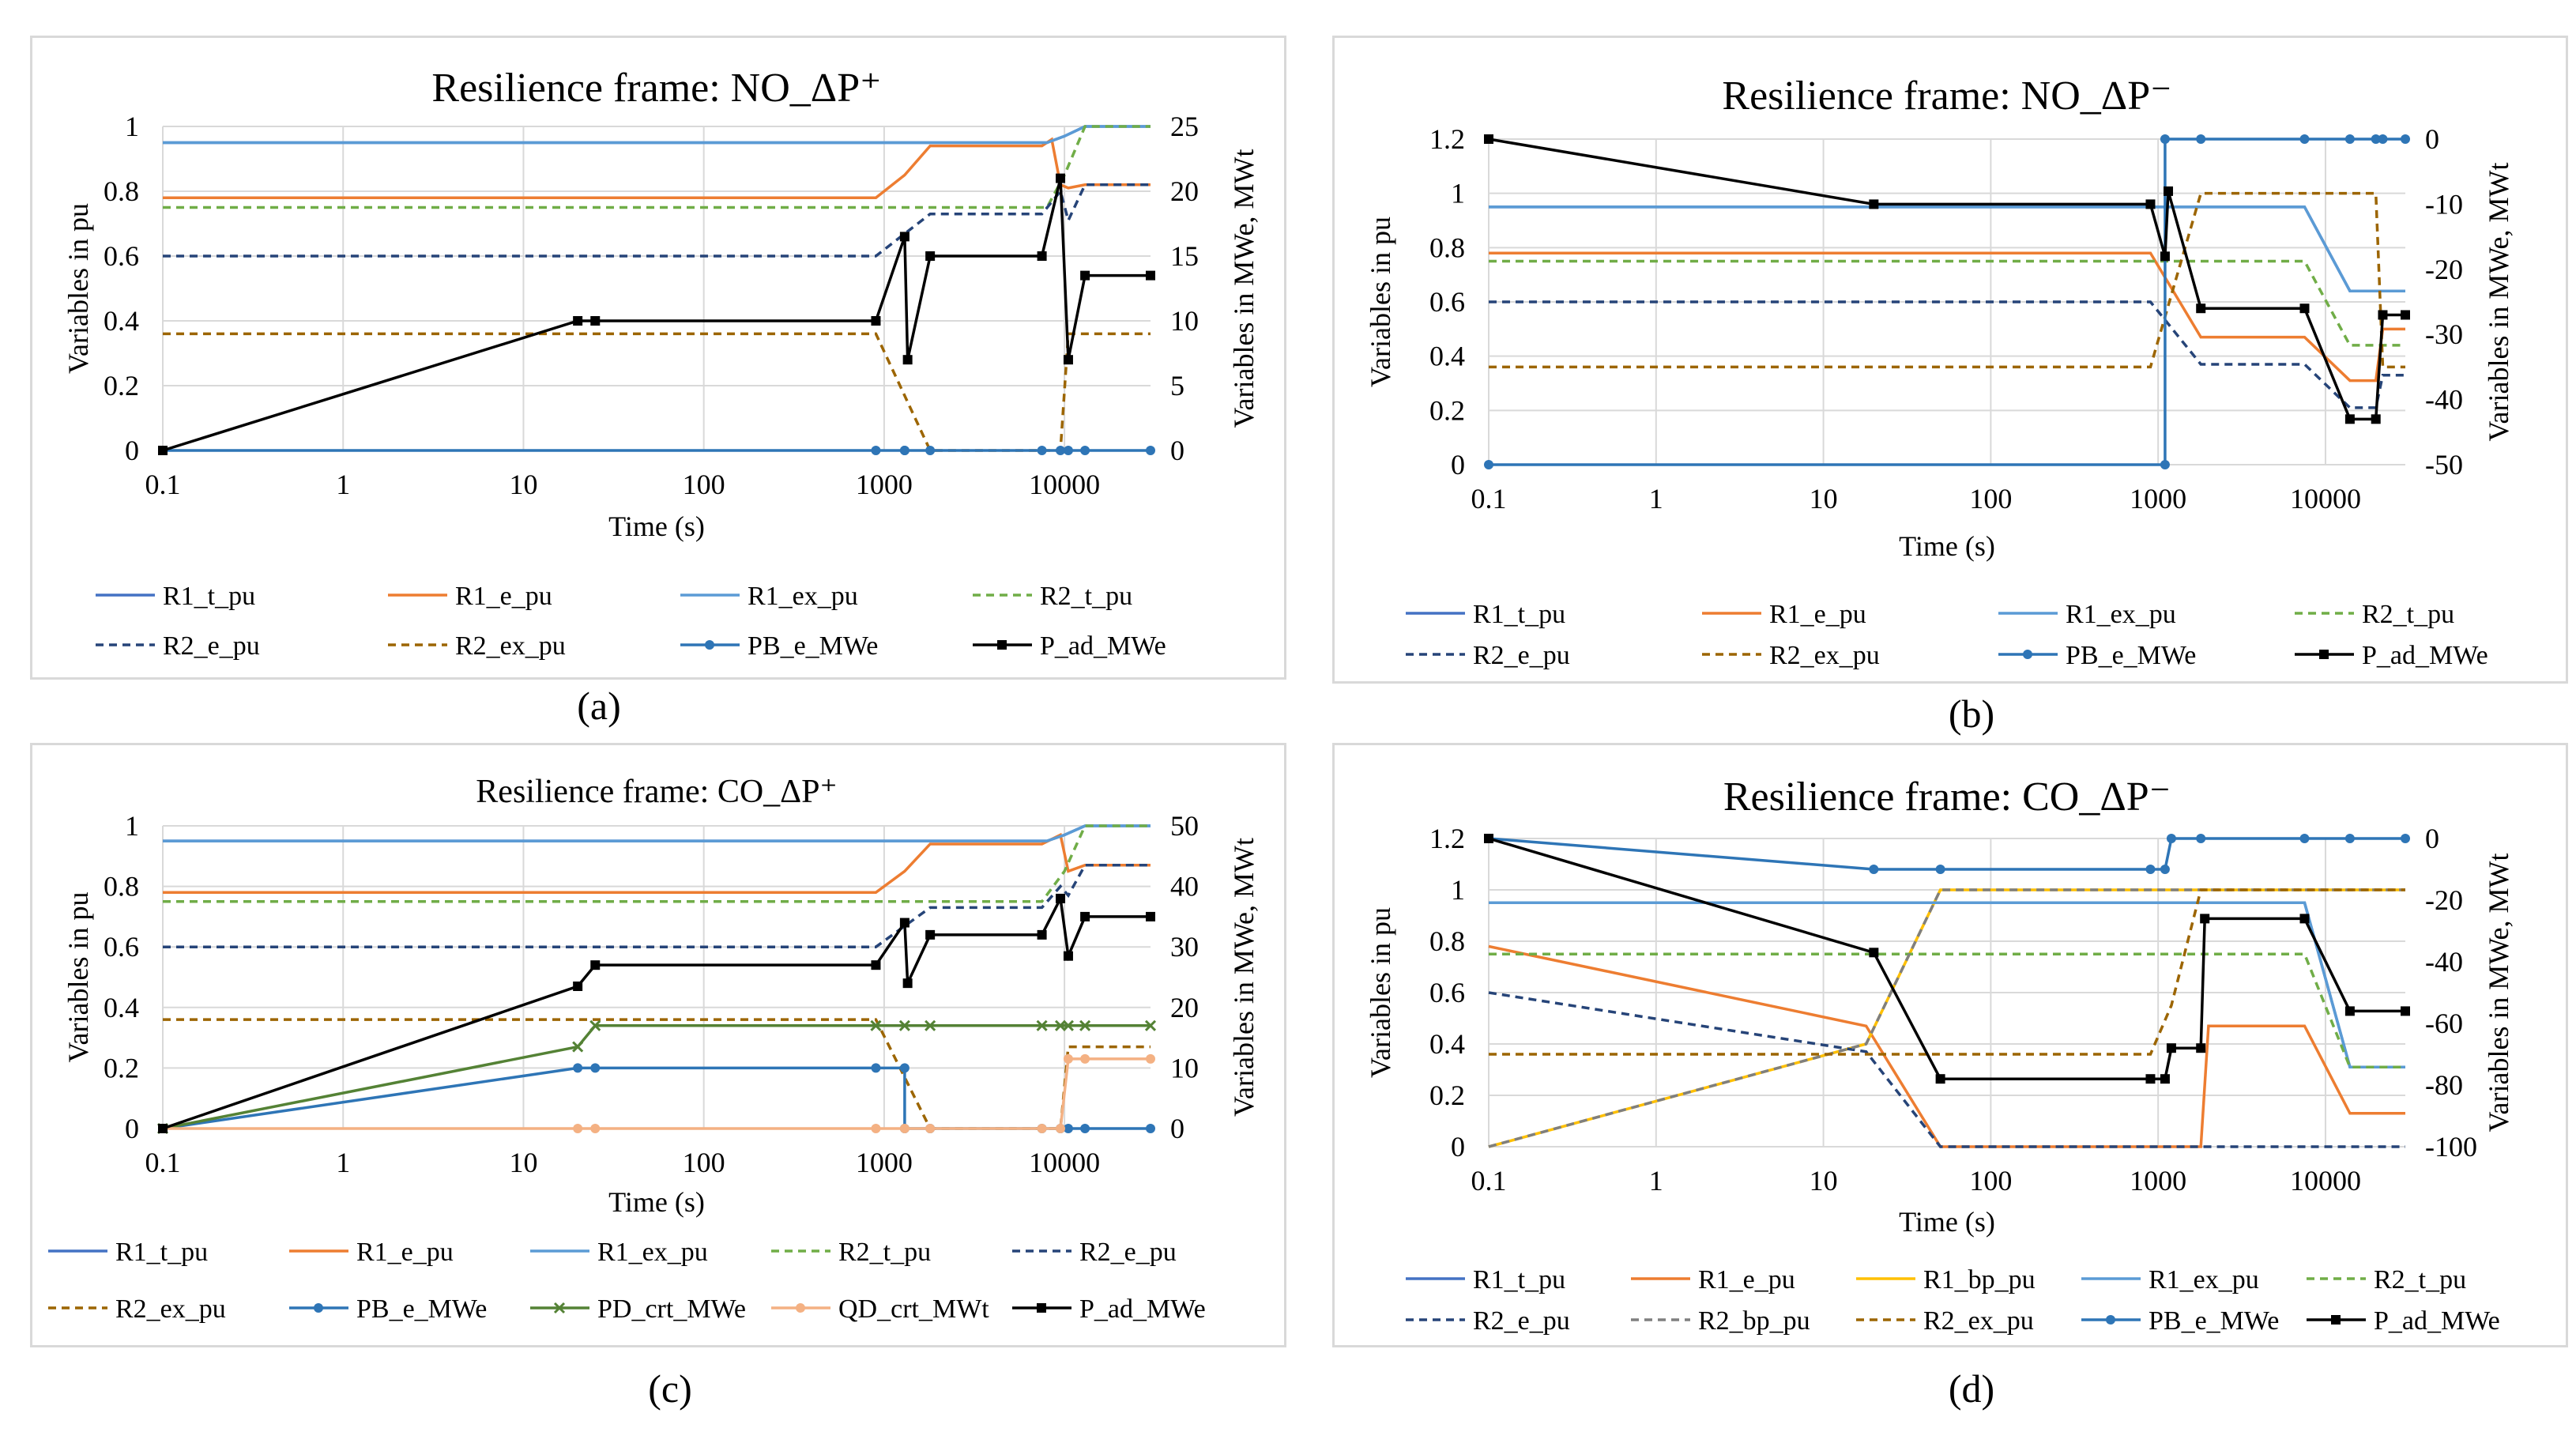  What do you see at coordinates (2214, 1321) in the screenshot?
I see `legend-label: PB_e_MWe` at bounding box center [2214, 1321].